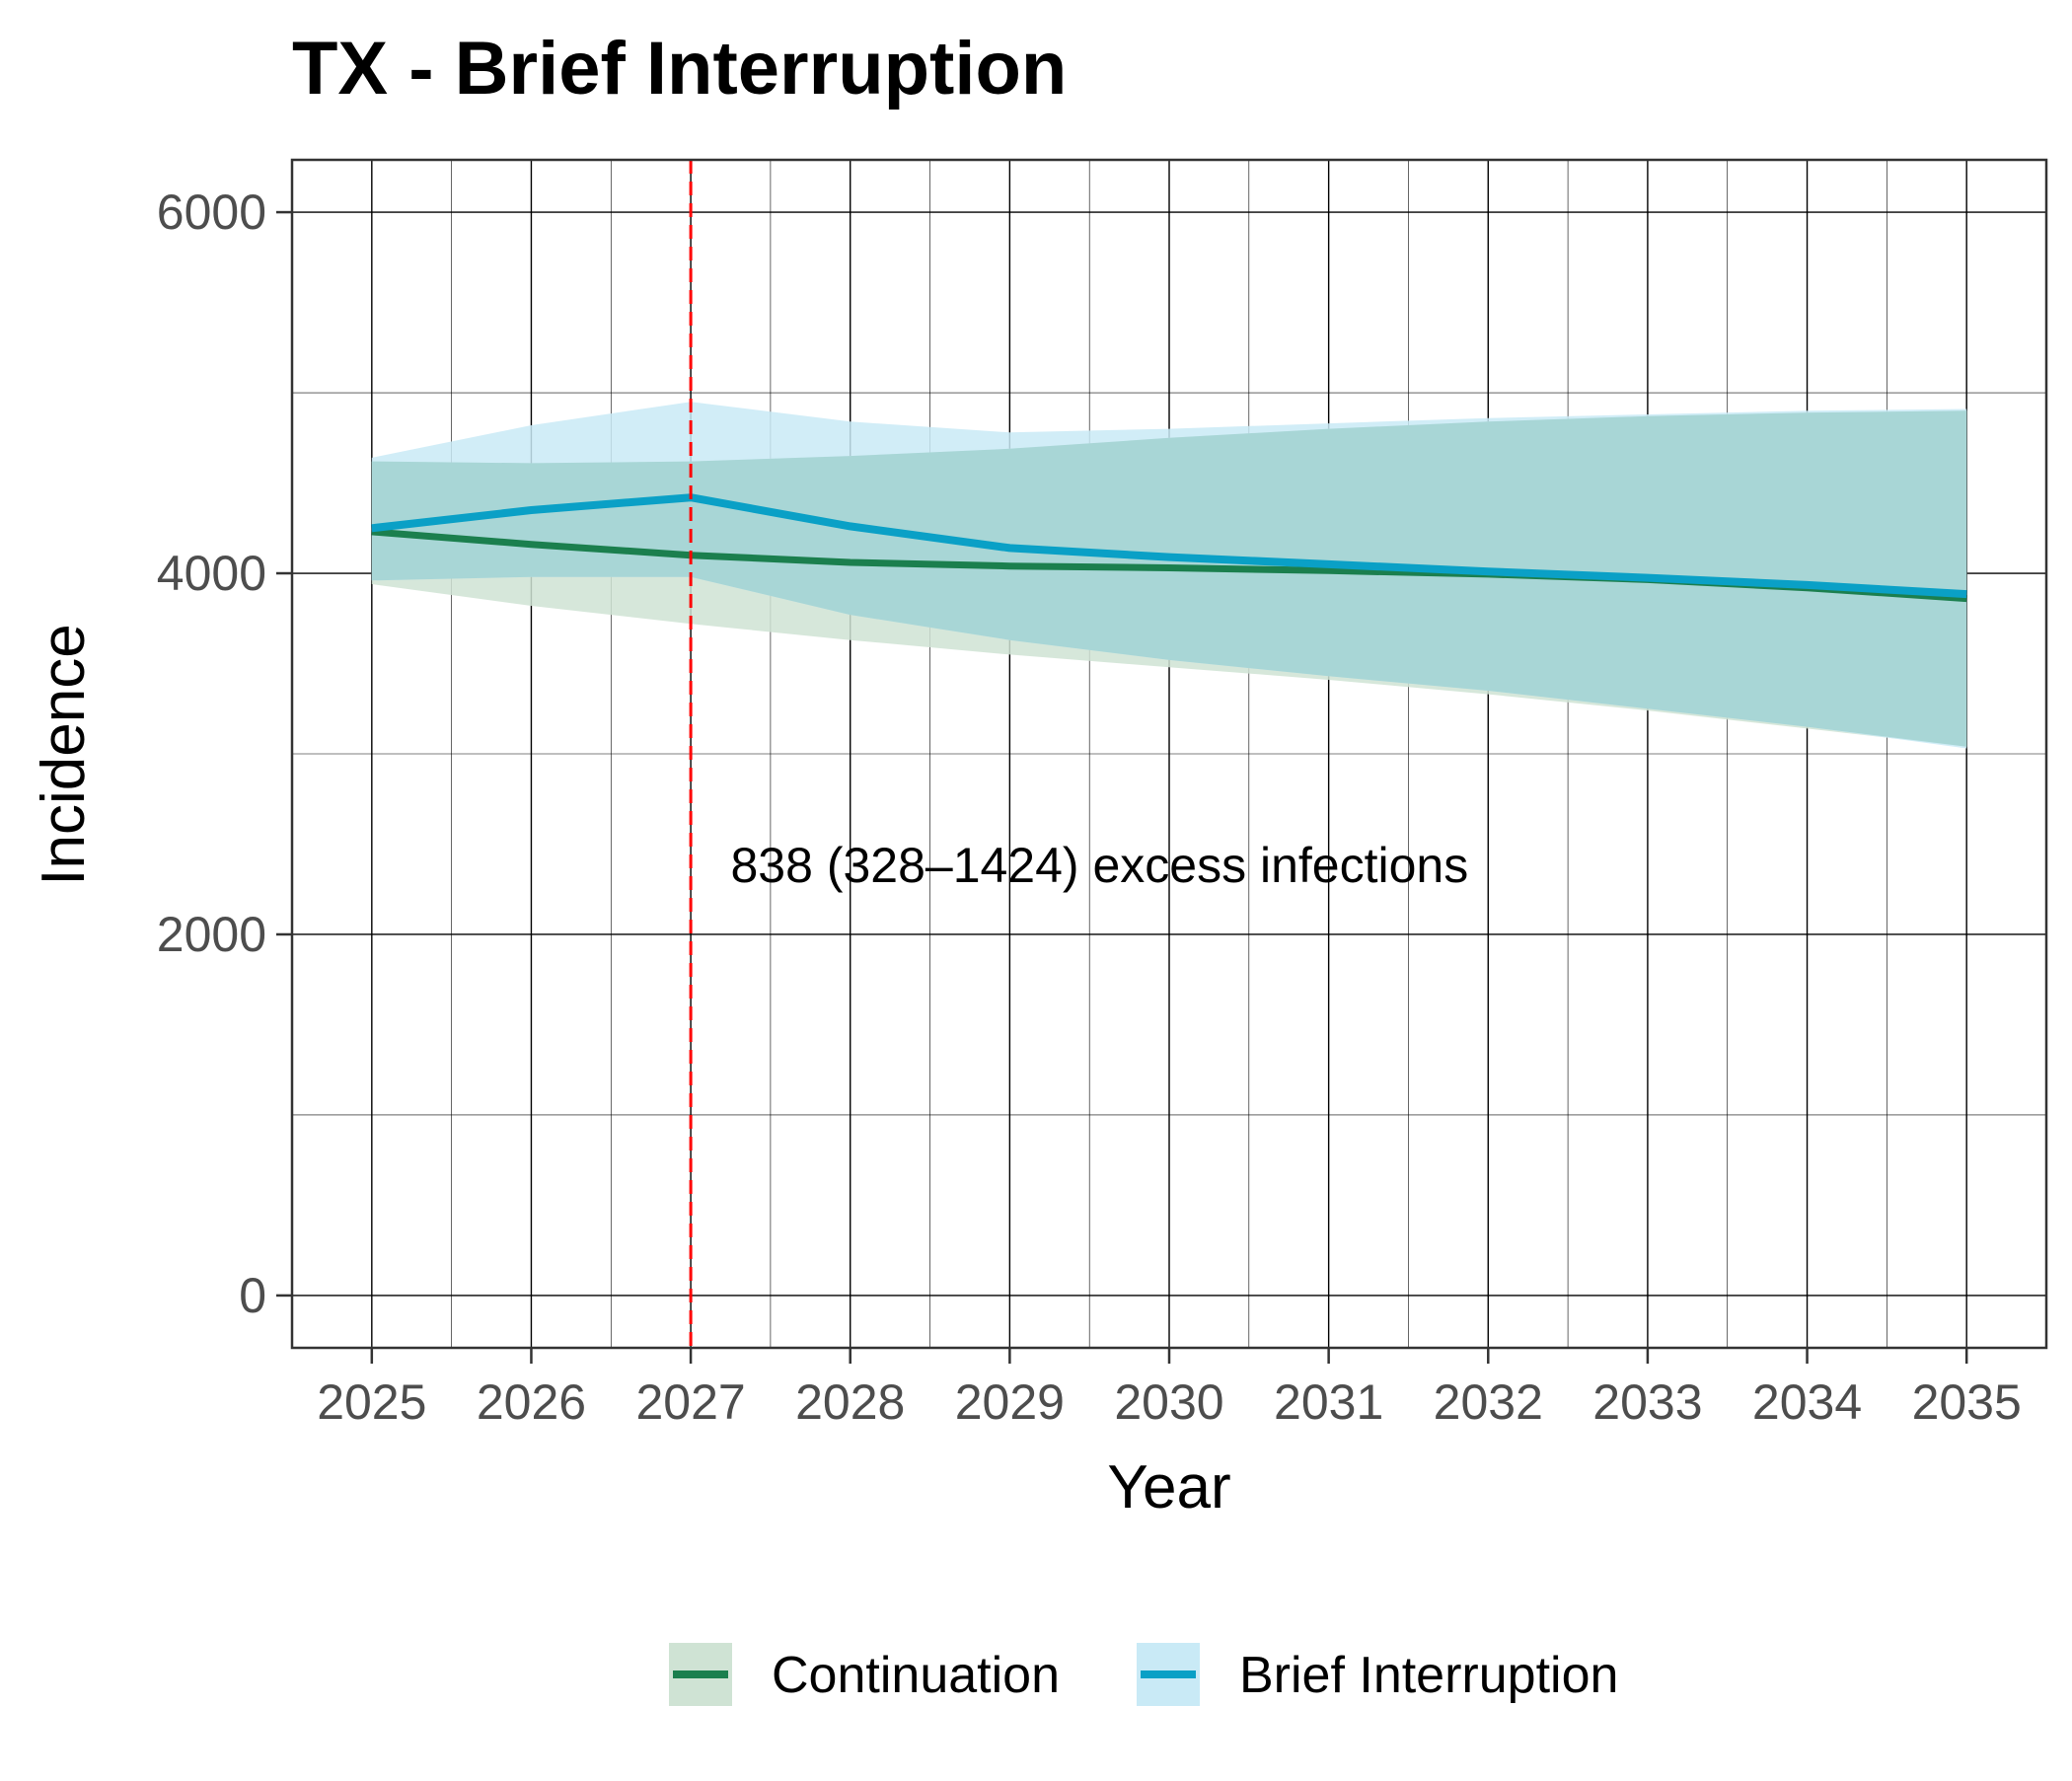  I want to click on x-tick-label: 2032, so click(1489, 1402).